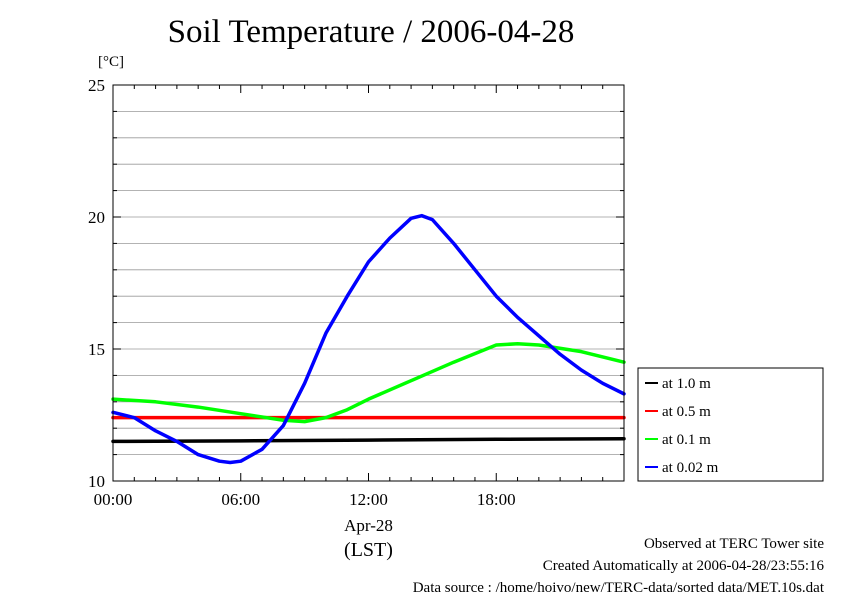 This screenshot has width=842, height=597. I want to click on x-tick-label: 18:00, so click(496, 499).